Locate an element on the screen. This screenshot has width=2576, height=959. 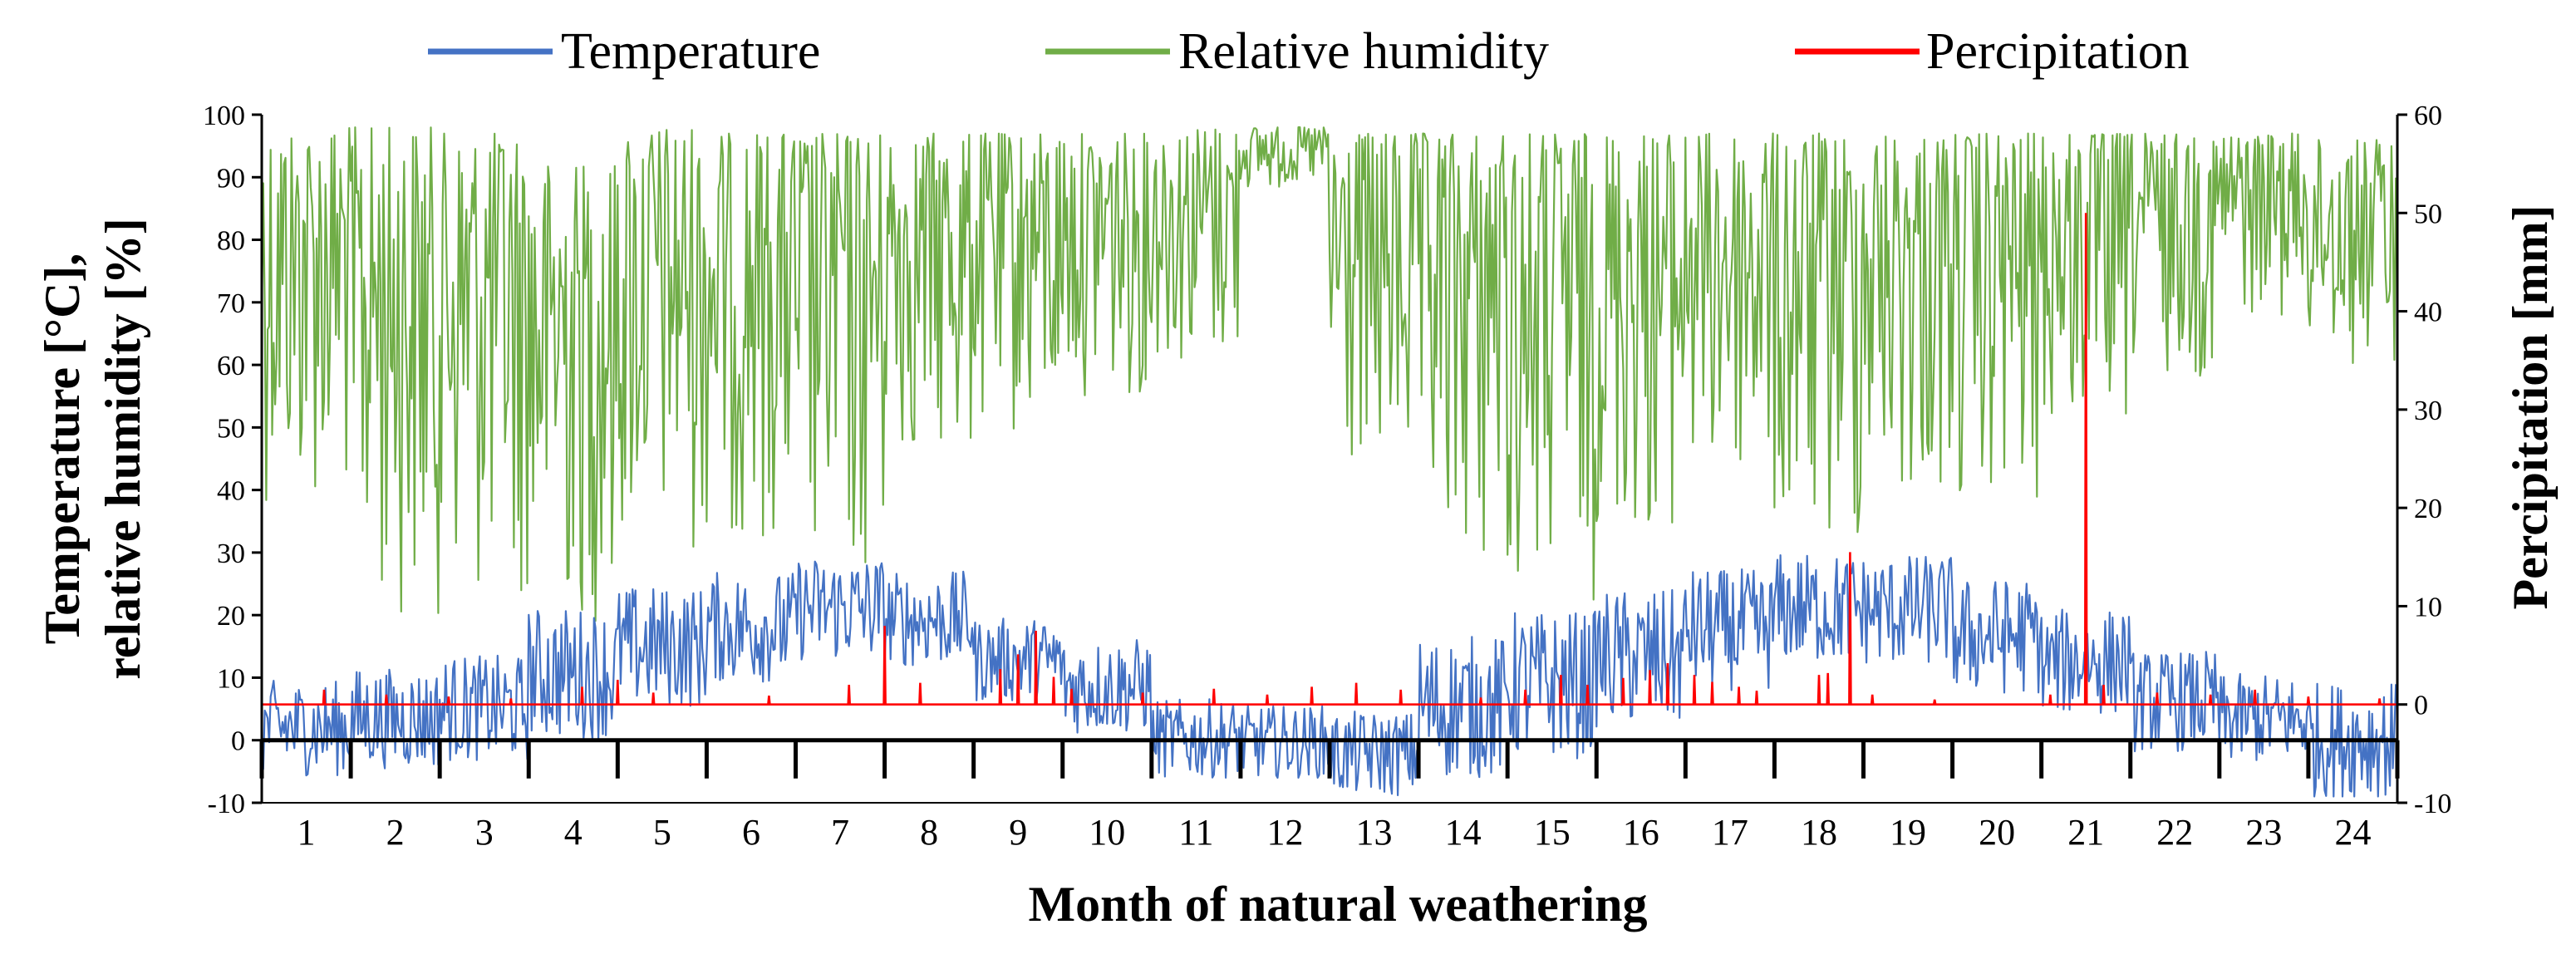
x-tick-label: 1 is located at coordinates (306, 833).